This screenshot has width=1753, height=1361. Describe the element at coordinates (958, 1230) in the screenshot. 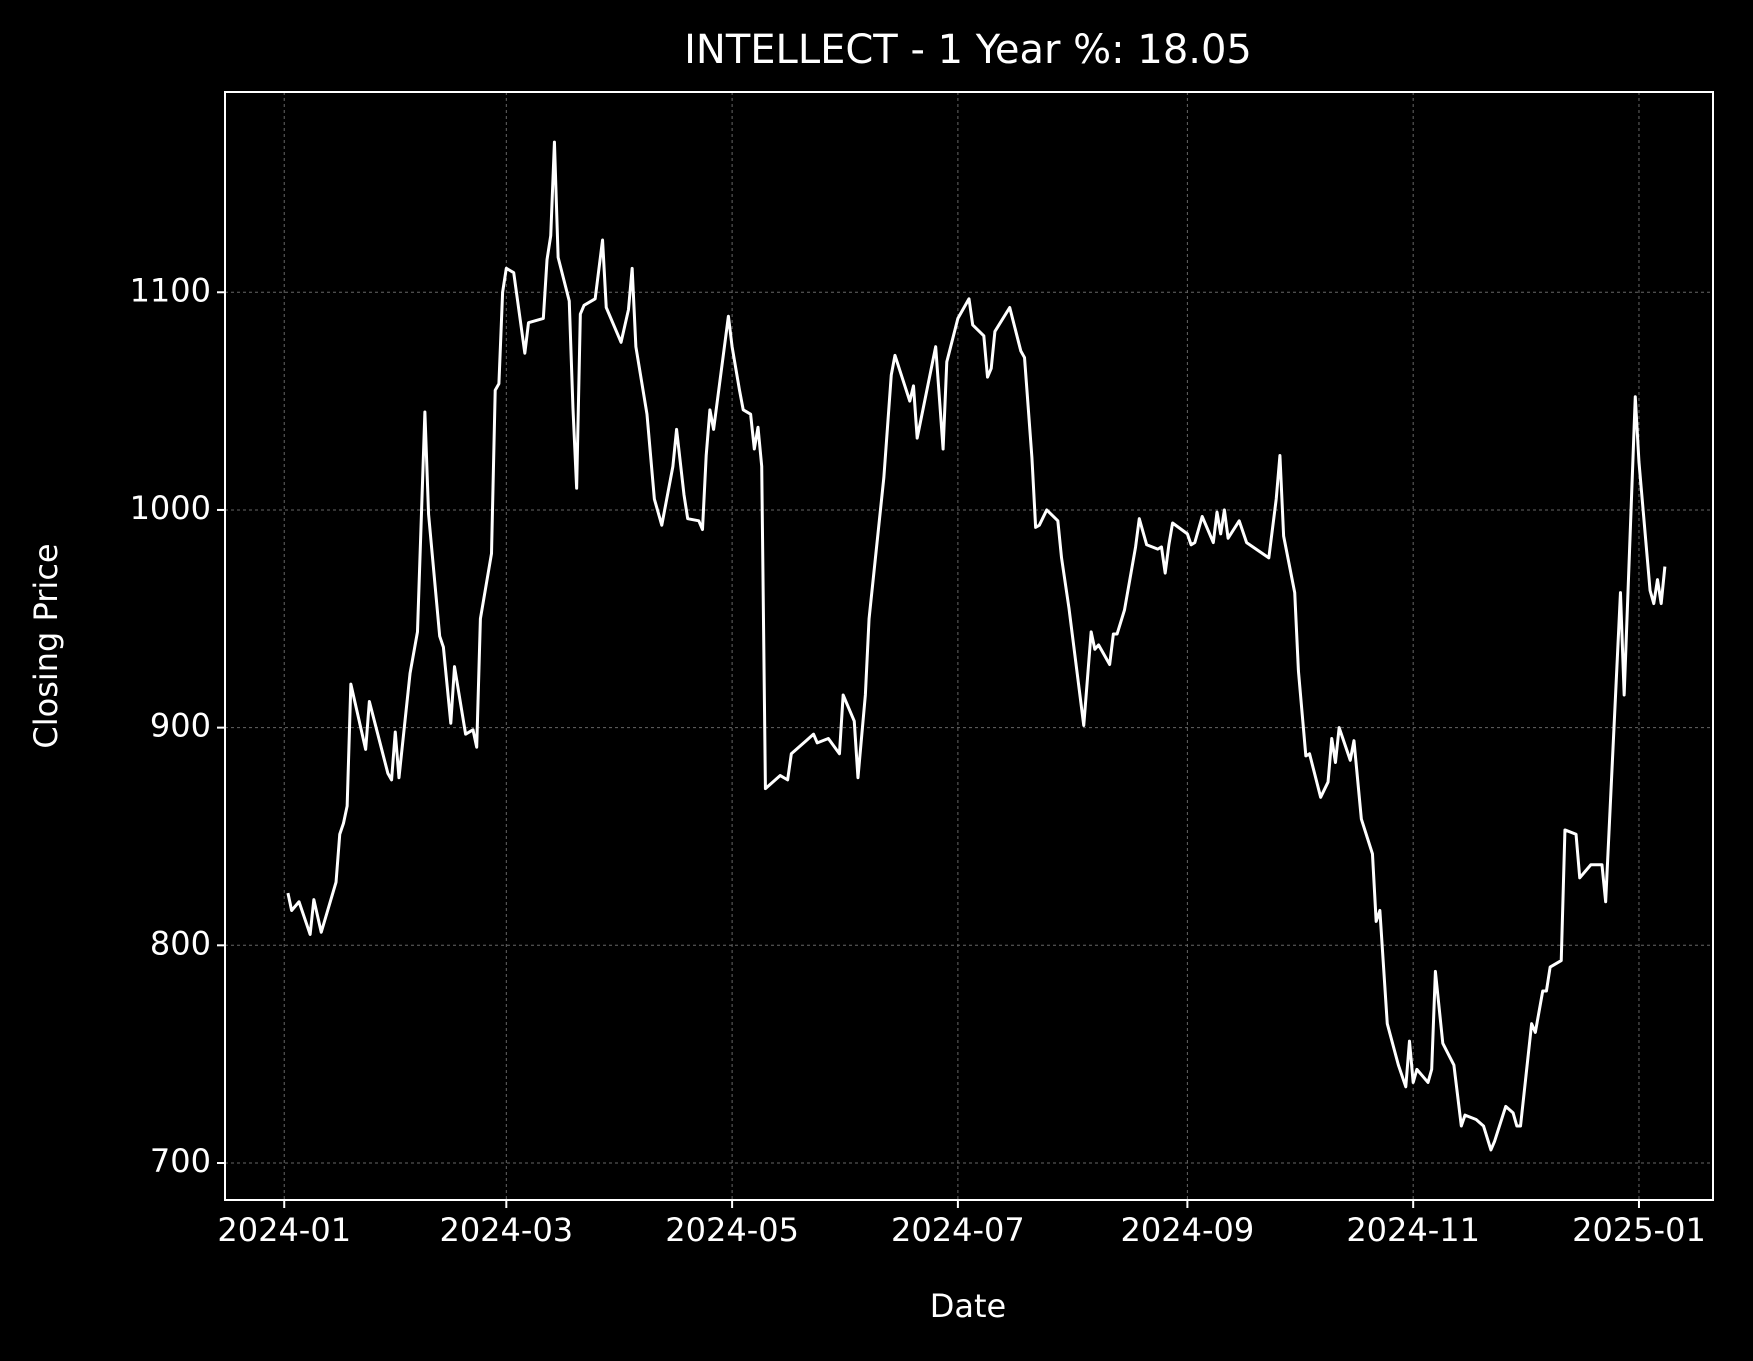

I see `x-tick-label: 2024-07` at that location.